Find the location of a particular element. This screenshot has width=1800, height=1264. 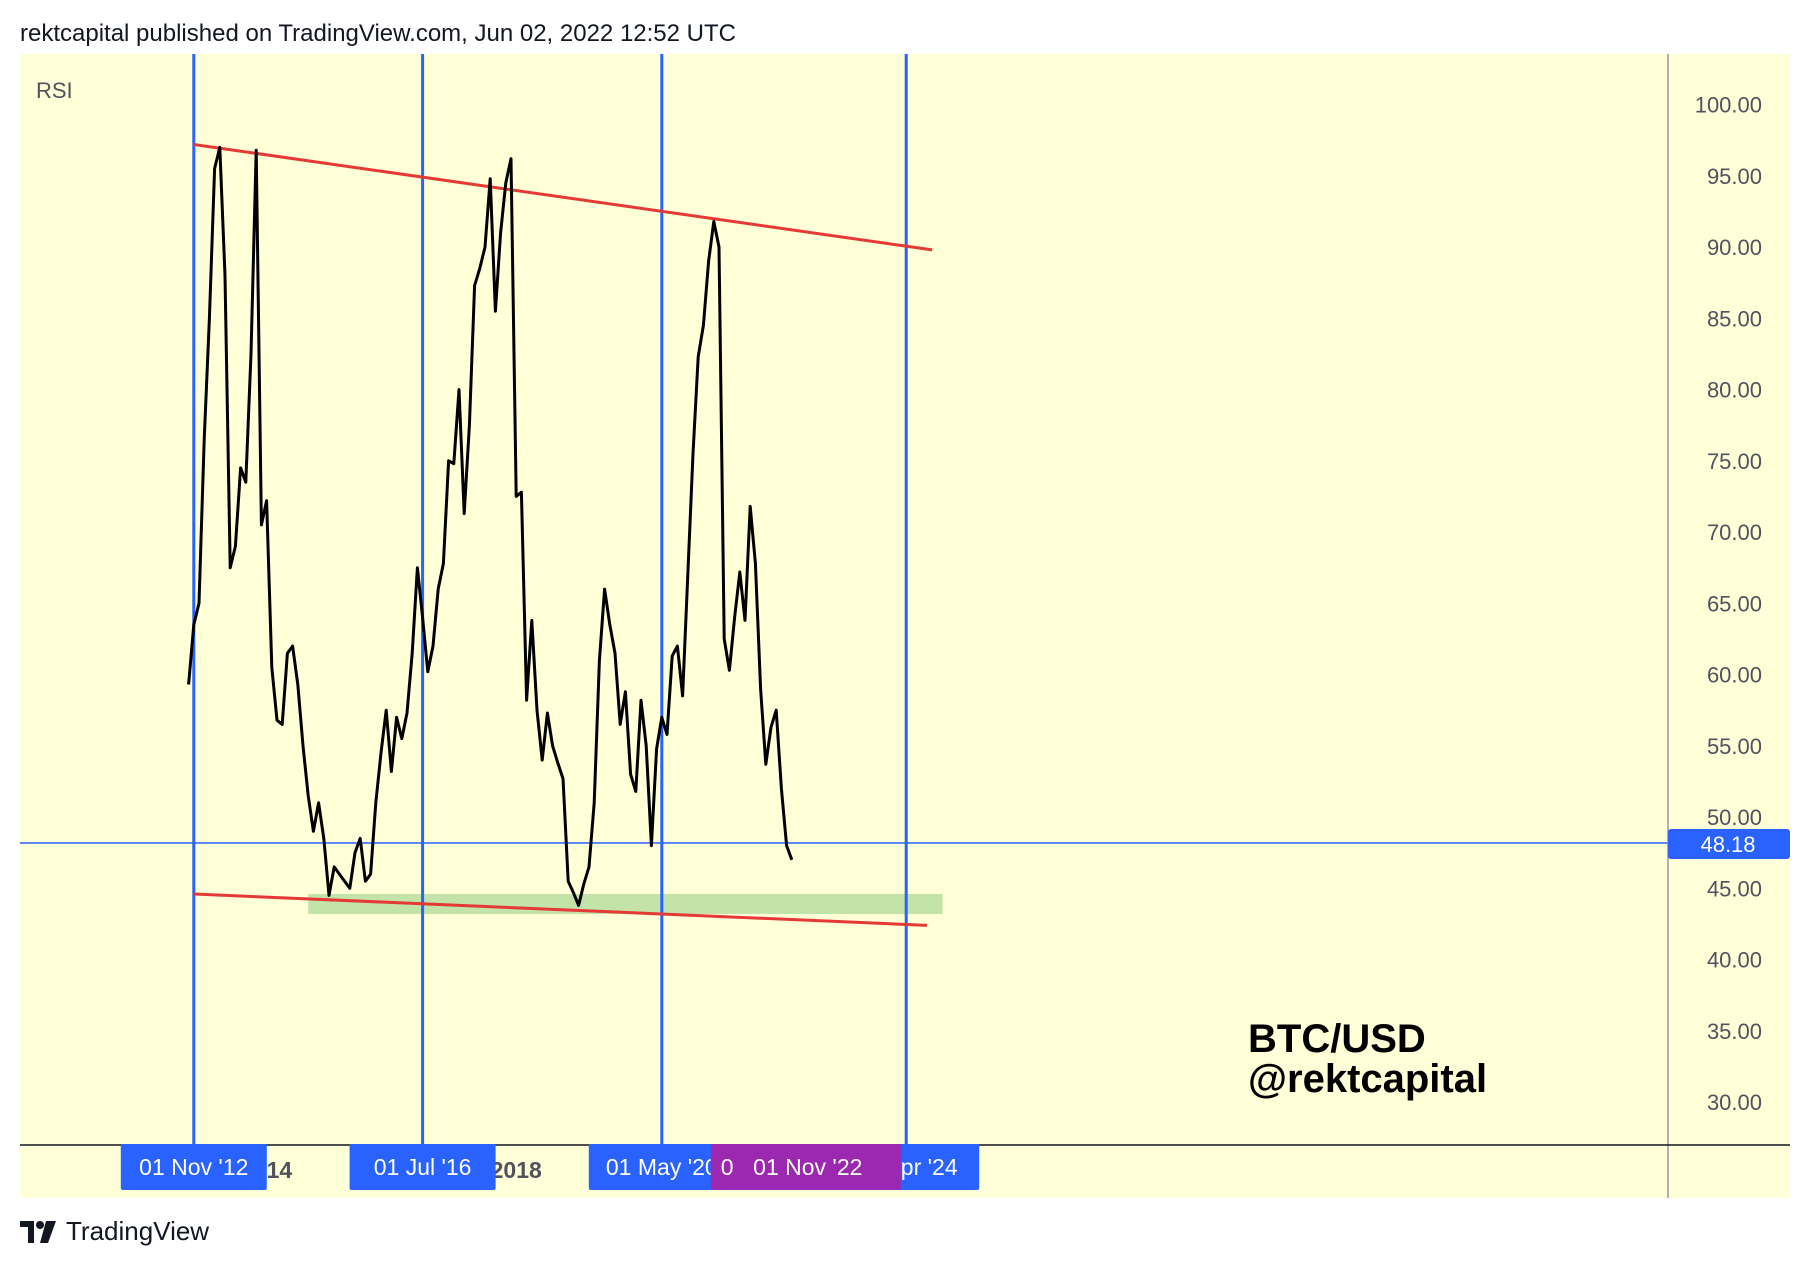

y-tick-label: 100.00 is located at coordinates (1728, 105).